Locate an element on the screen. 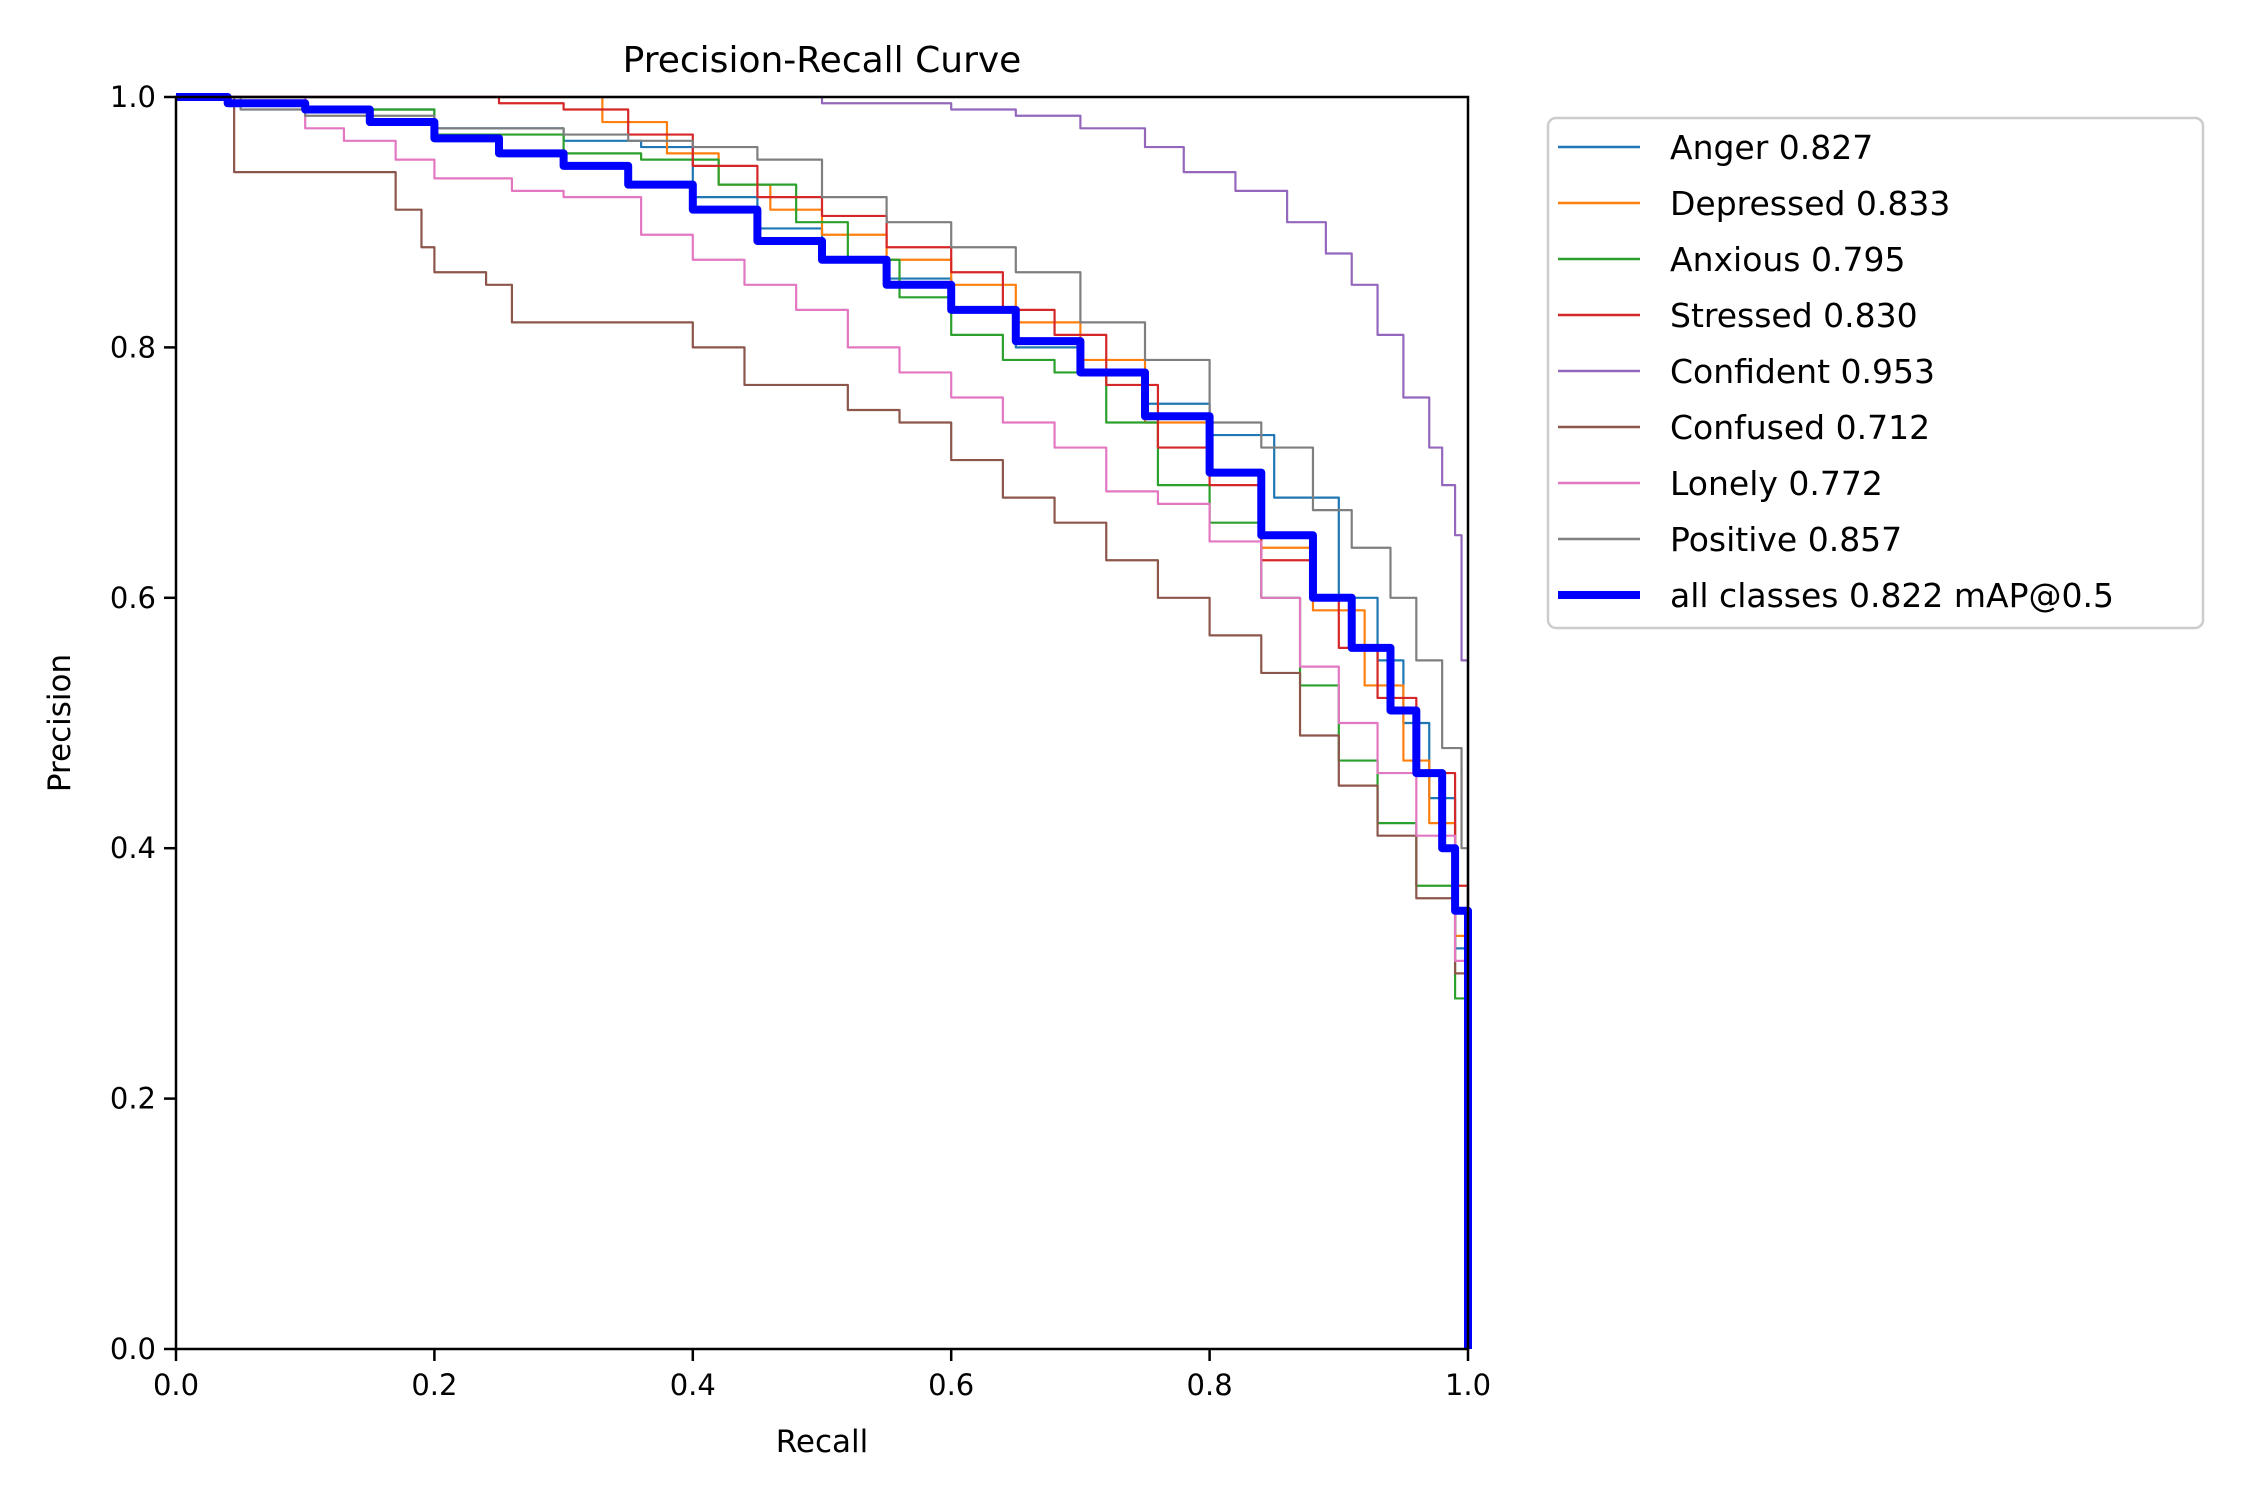  x-axis-label: Recall is located at coordinates (822, 1442).